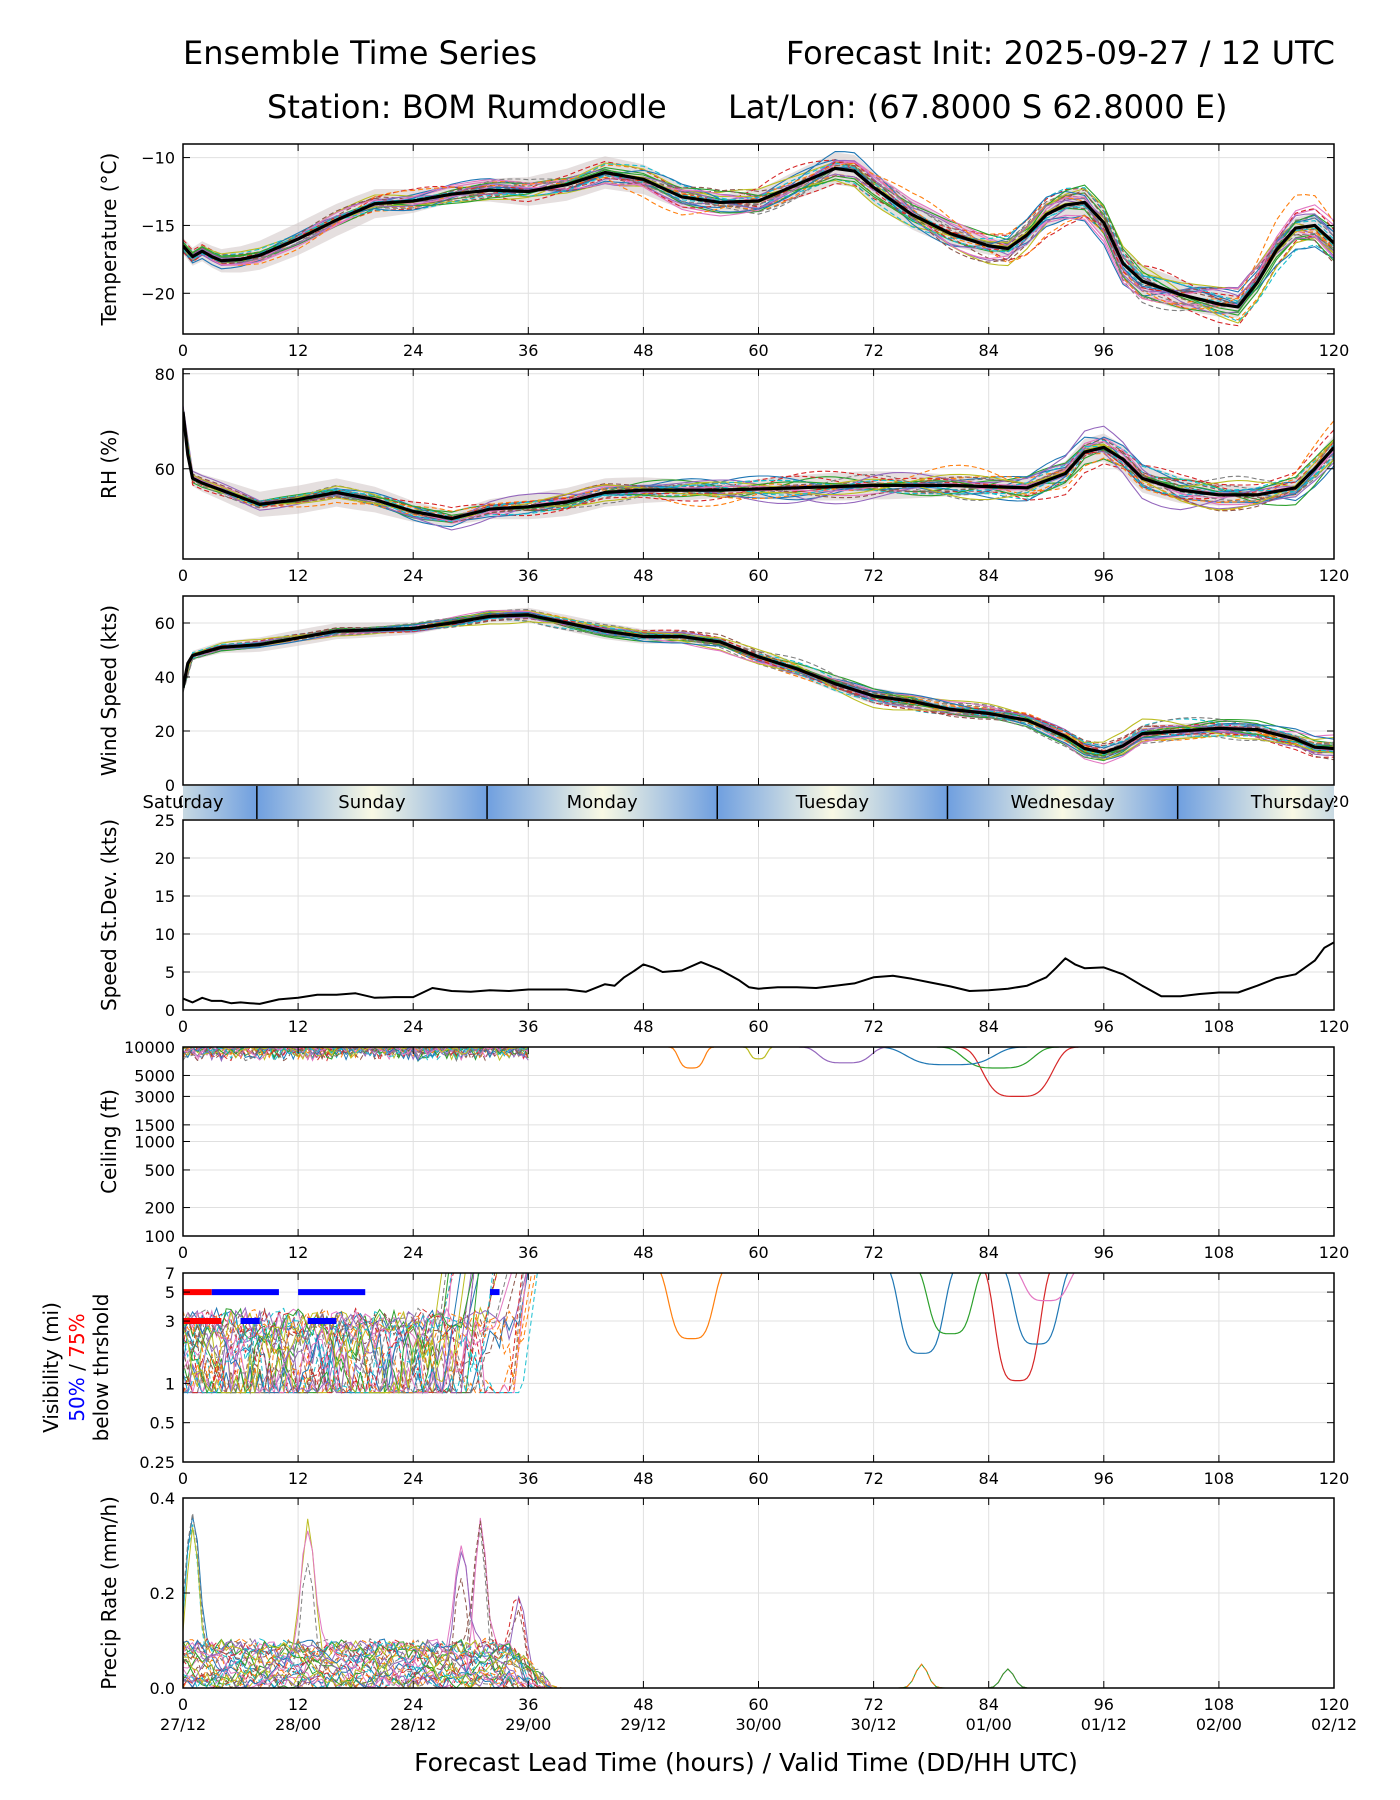 This screenshot has width=1400, height=1800. I want to click on day-label: Wednesday, so click(1062, 802).